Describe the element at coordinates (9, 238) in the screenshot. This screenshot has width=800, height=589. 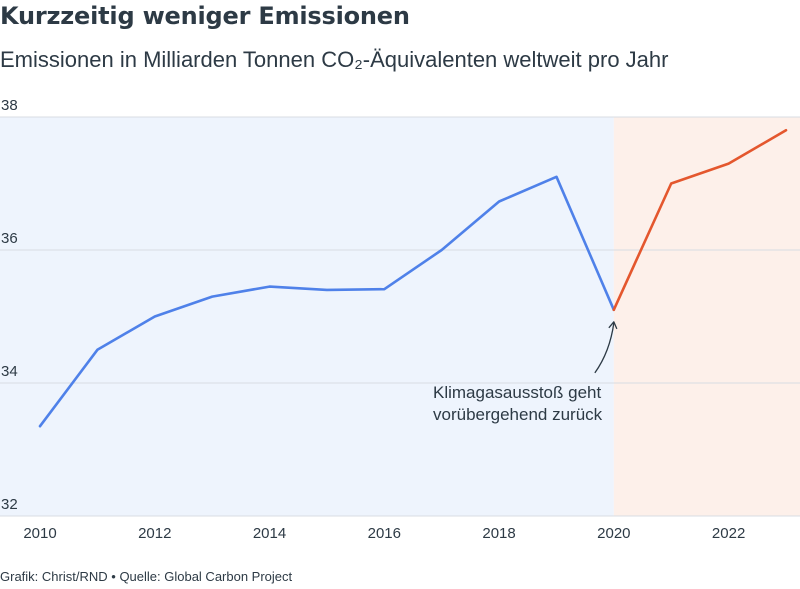
I see `y-tick-label: 36` at that location.